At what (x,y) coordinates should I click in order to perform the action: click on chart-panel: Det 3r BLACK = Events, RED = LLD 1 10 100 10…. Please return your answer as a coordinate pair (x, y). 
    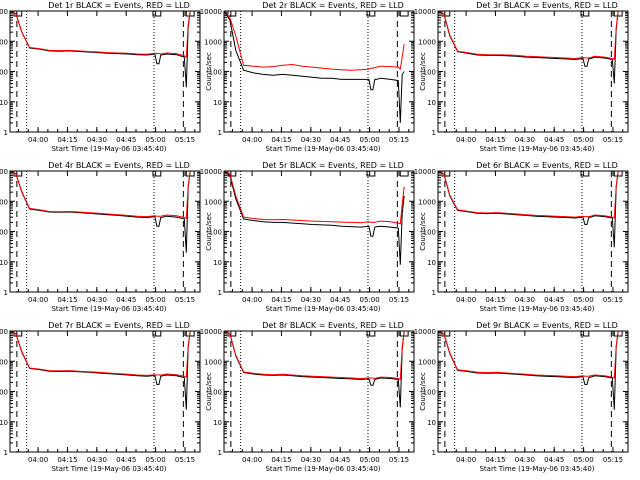
    Looking at the image, I should click on (521, 77).